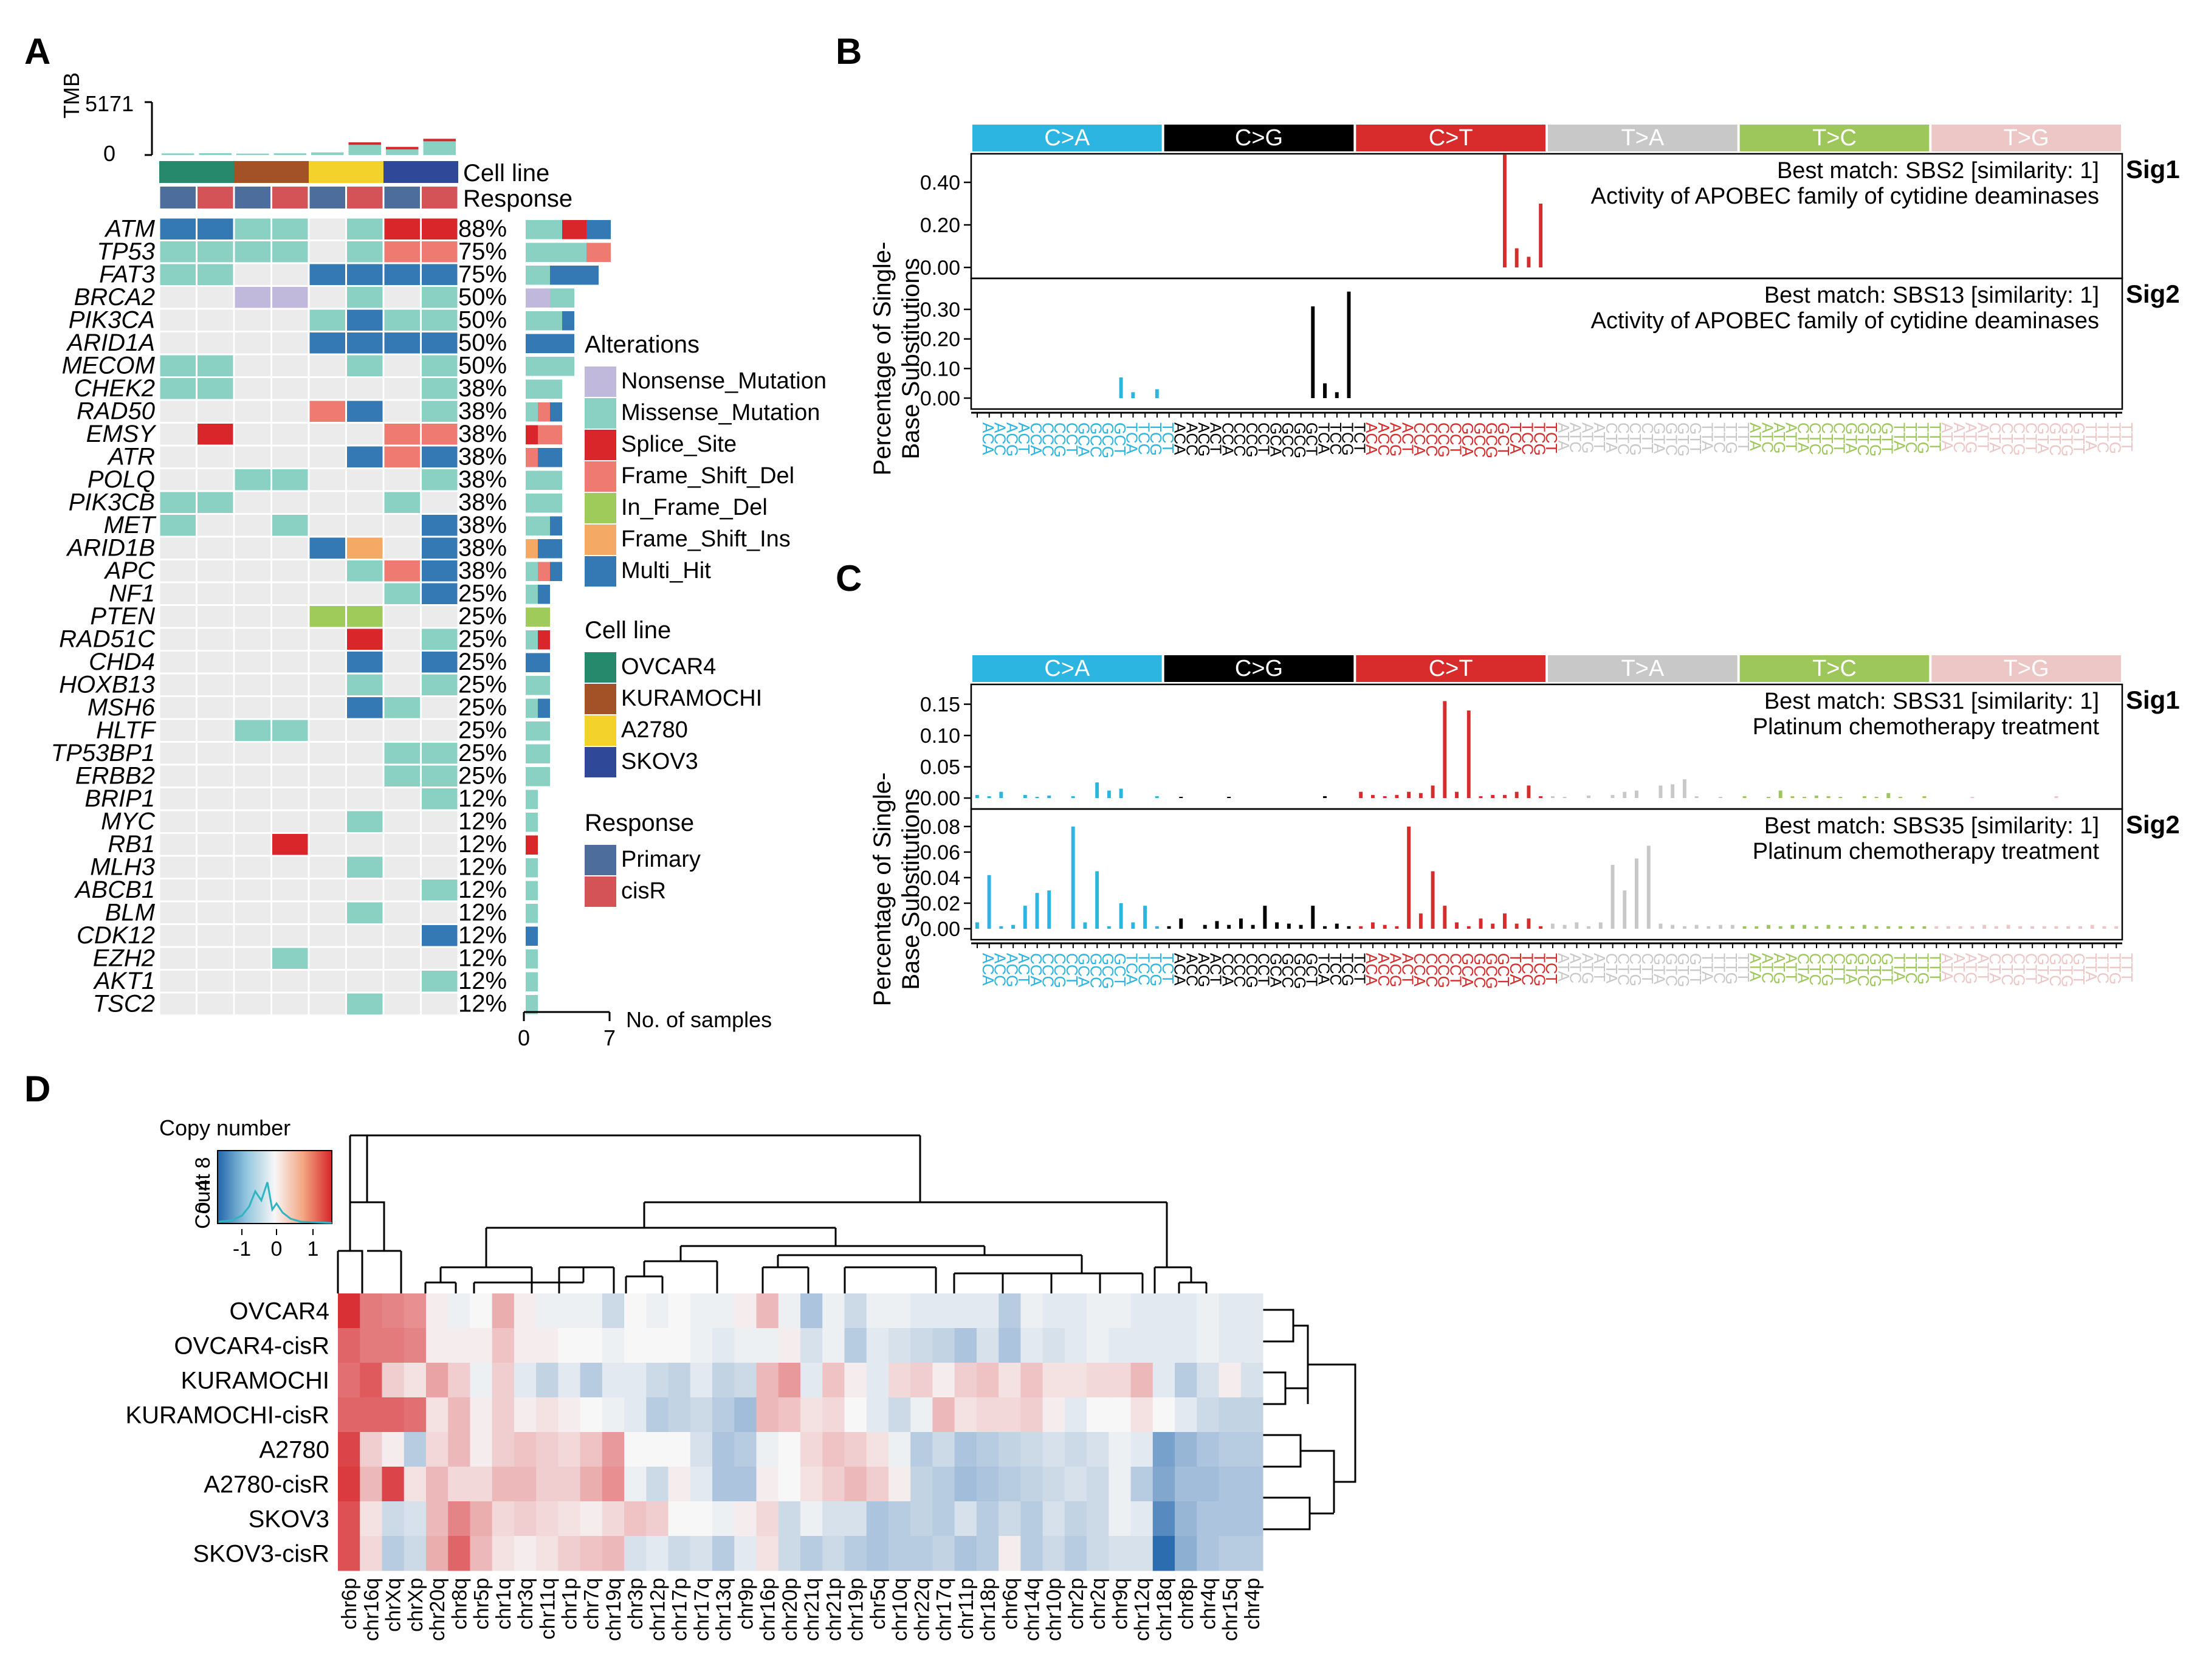  Describe the element at coordinates (1931, 701) in the screenshot. I see `signature-best-match: Best match: SBS31 [similarity: 1]` at that location.